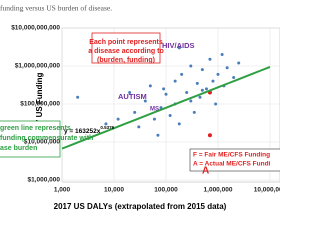  I want to click on hiv-label: HIV/AIDS, so click(178, 45).